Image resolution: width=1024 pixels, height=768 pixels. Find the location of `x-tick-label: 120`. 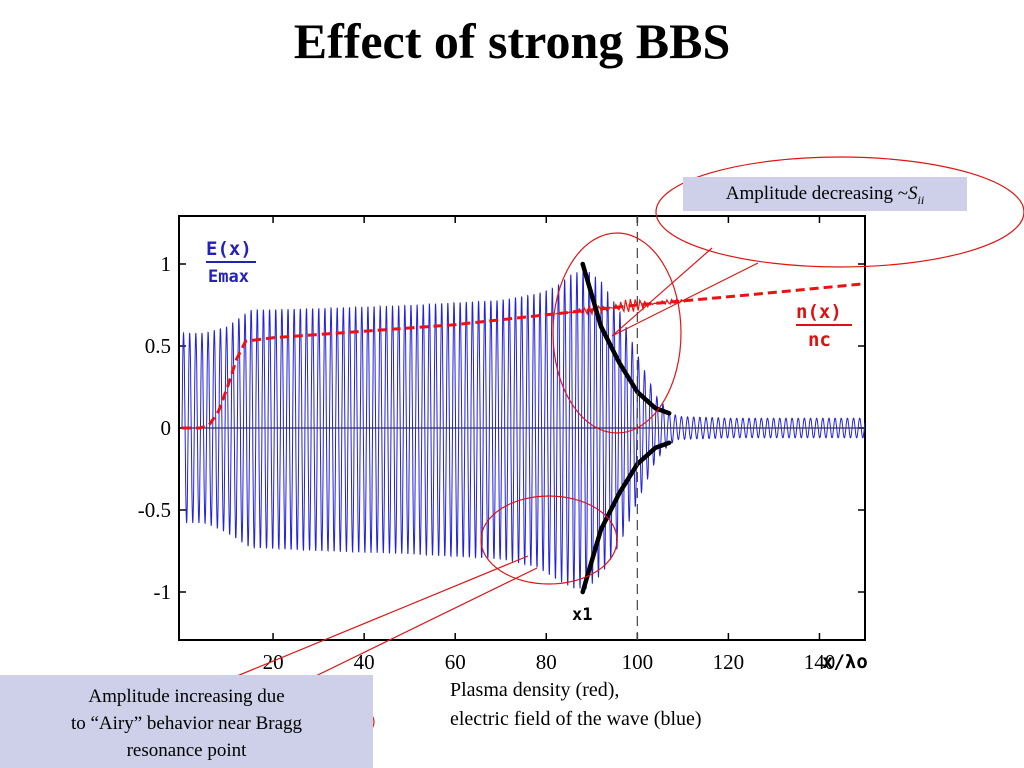

x-tick-label: 120 is located at coordinates (729, 662).